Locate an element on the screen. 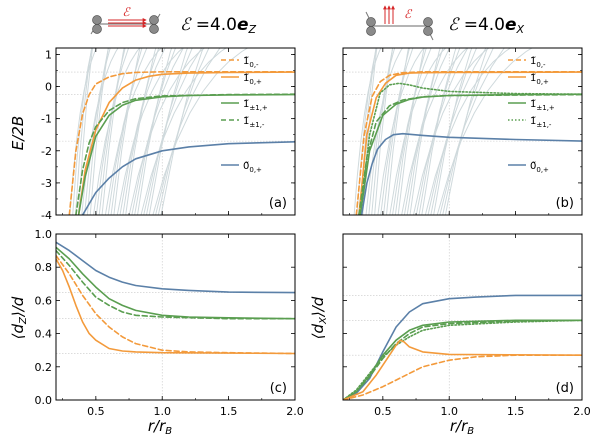  y-tick-label: 1 is located at coordinates (48, 54).